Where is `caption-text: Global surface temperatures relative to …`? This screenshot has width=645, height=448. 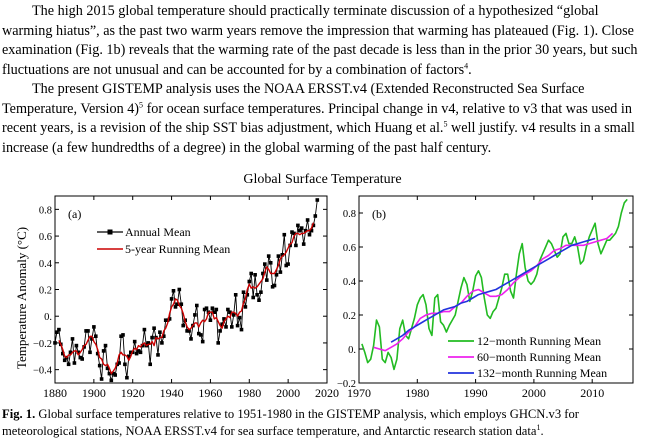
caption-text: Global surface temperatures relative to … is located at coordinates (290, 422).